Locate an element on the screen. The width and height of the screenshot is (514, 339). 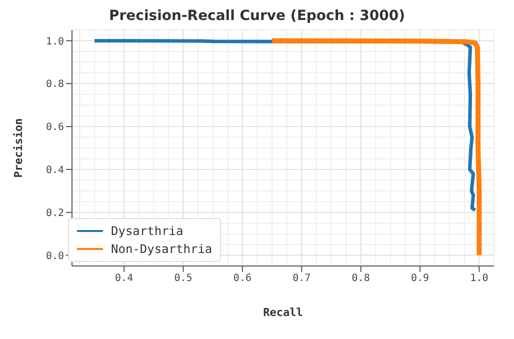
chart-title: Precision-Recall Curve (Epoch : 3000) is located at coordinates (257, 16).